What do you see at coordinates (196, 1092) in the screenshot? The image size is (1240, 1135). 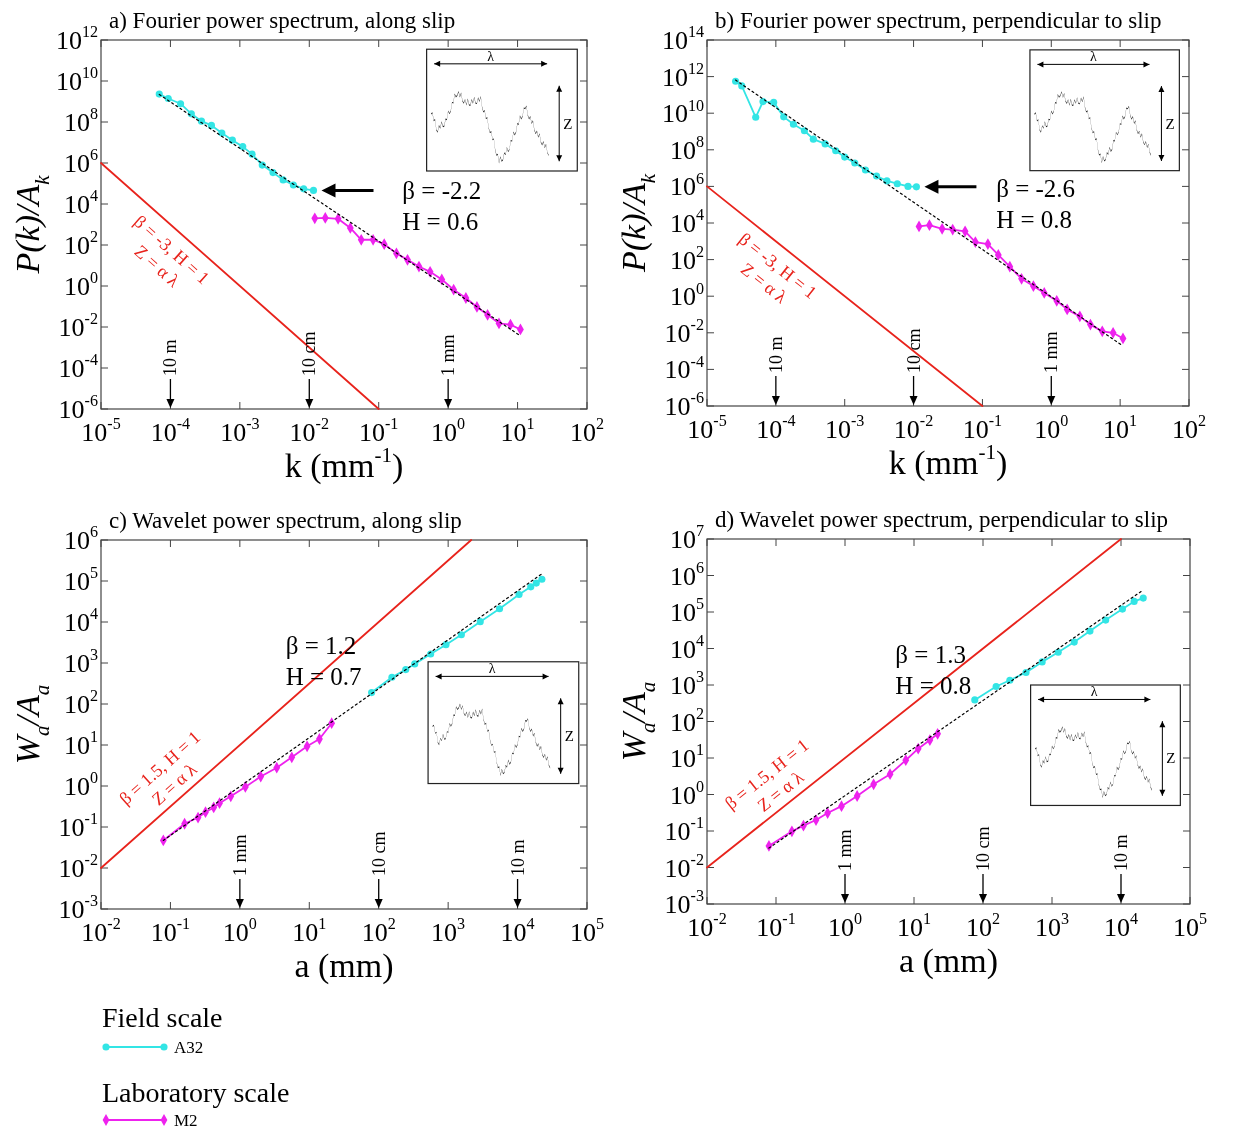 I see `text: Laboratory scale` at bounding box center [196, 1092].